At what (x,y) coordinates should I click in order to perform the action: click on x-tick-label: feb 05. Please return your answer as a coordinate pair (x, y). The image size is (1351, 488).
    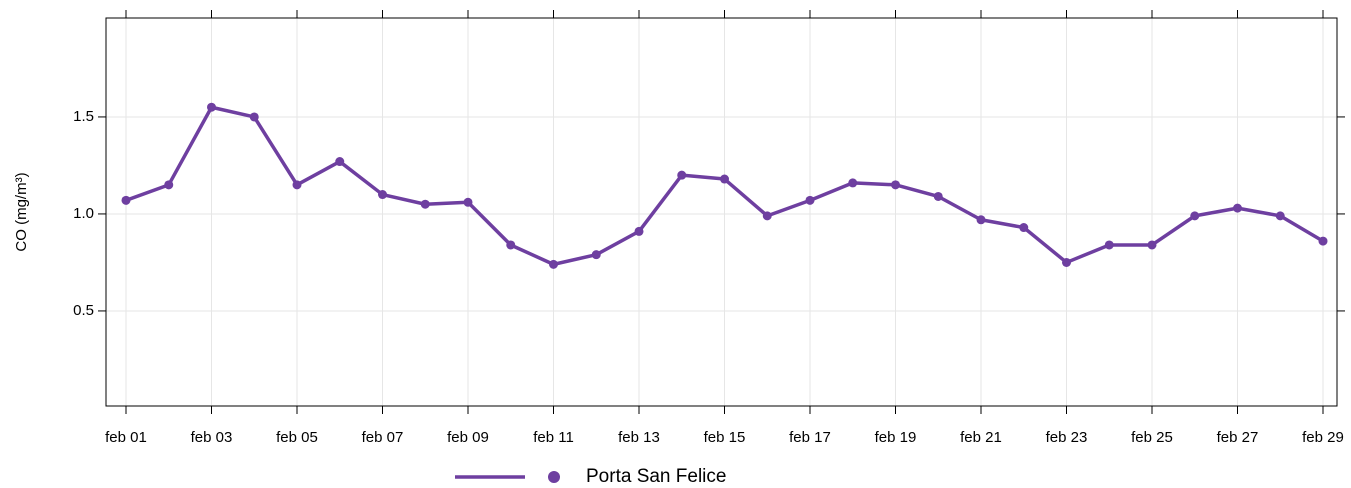
    Looking at the image, I should click on (297, 437).